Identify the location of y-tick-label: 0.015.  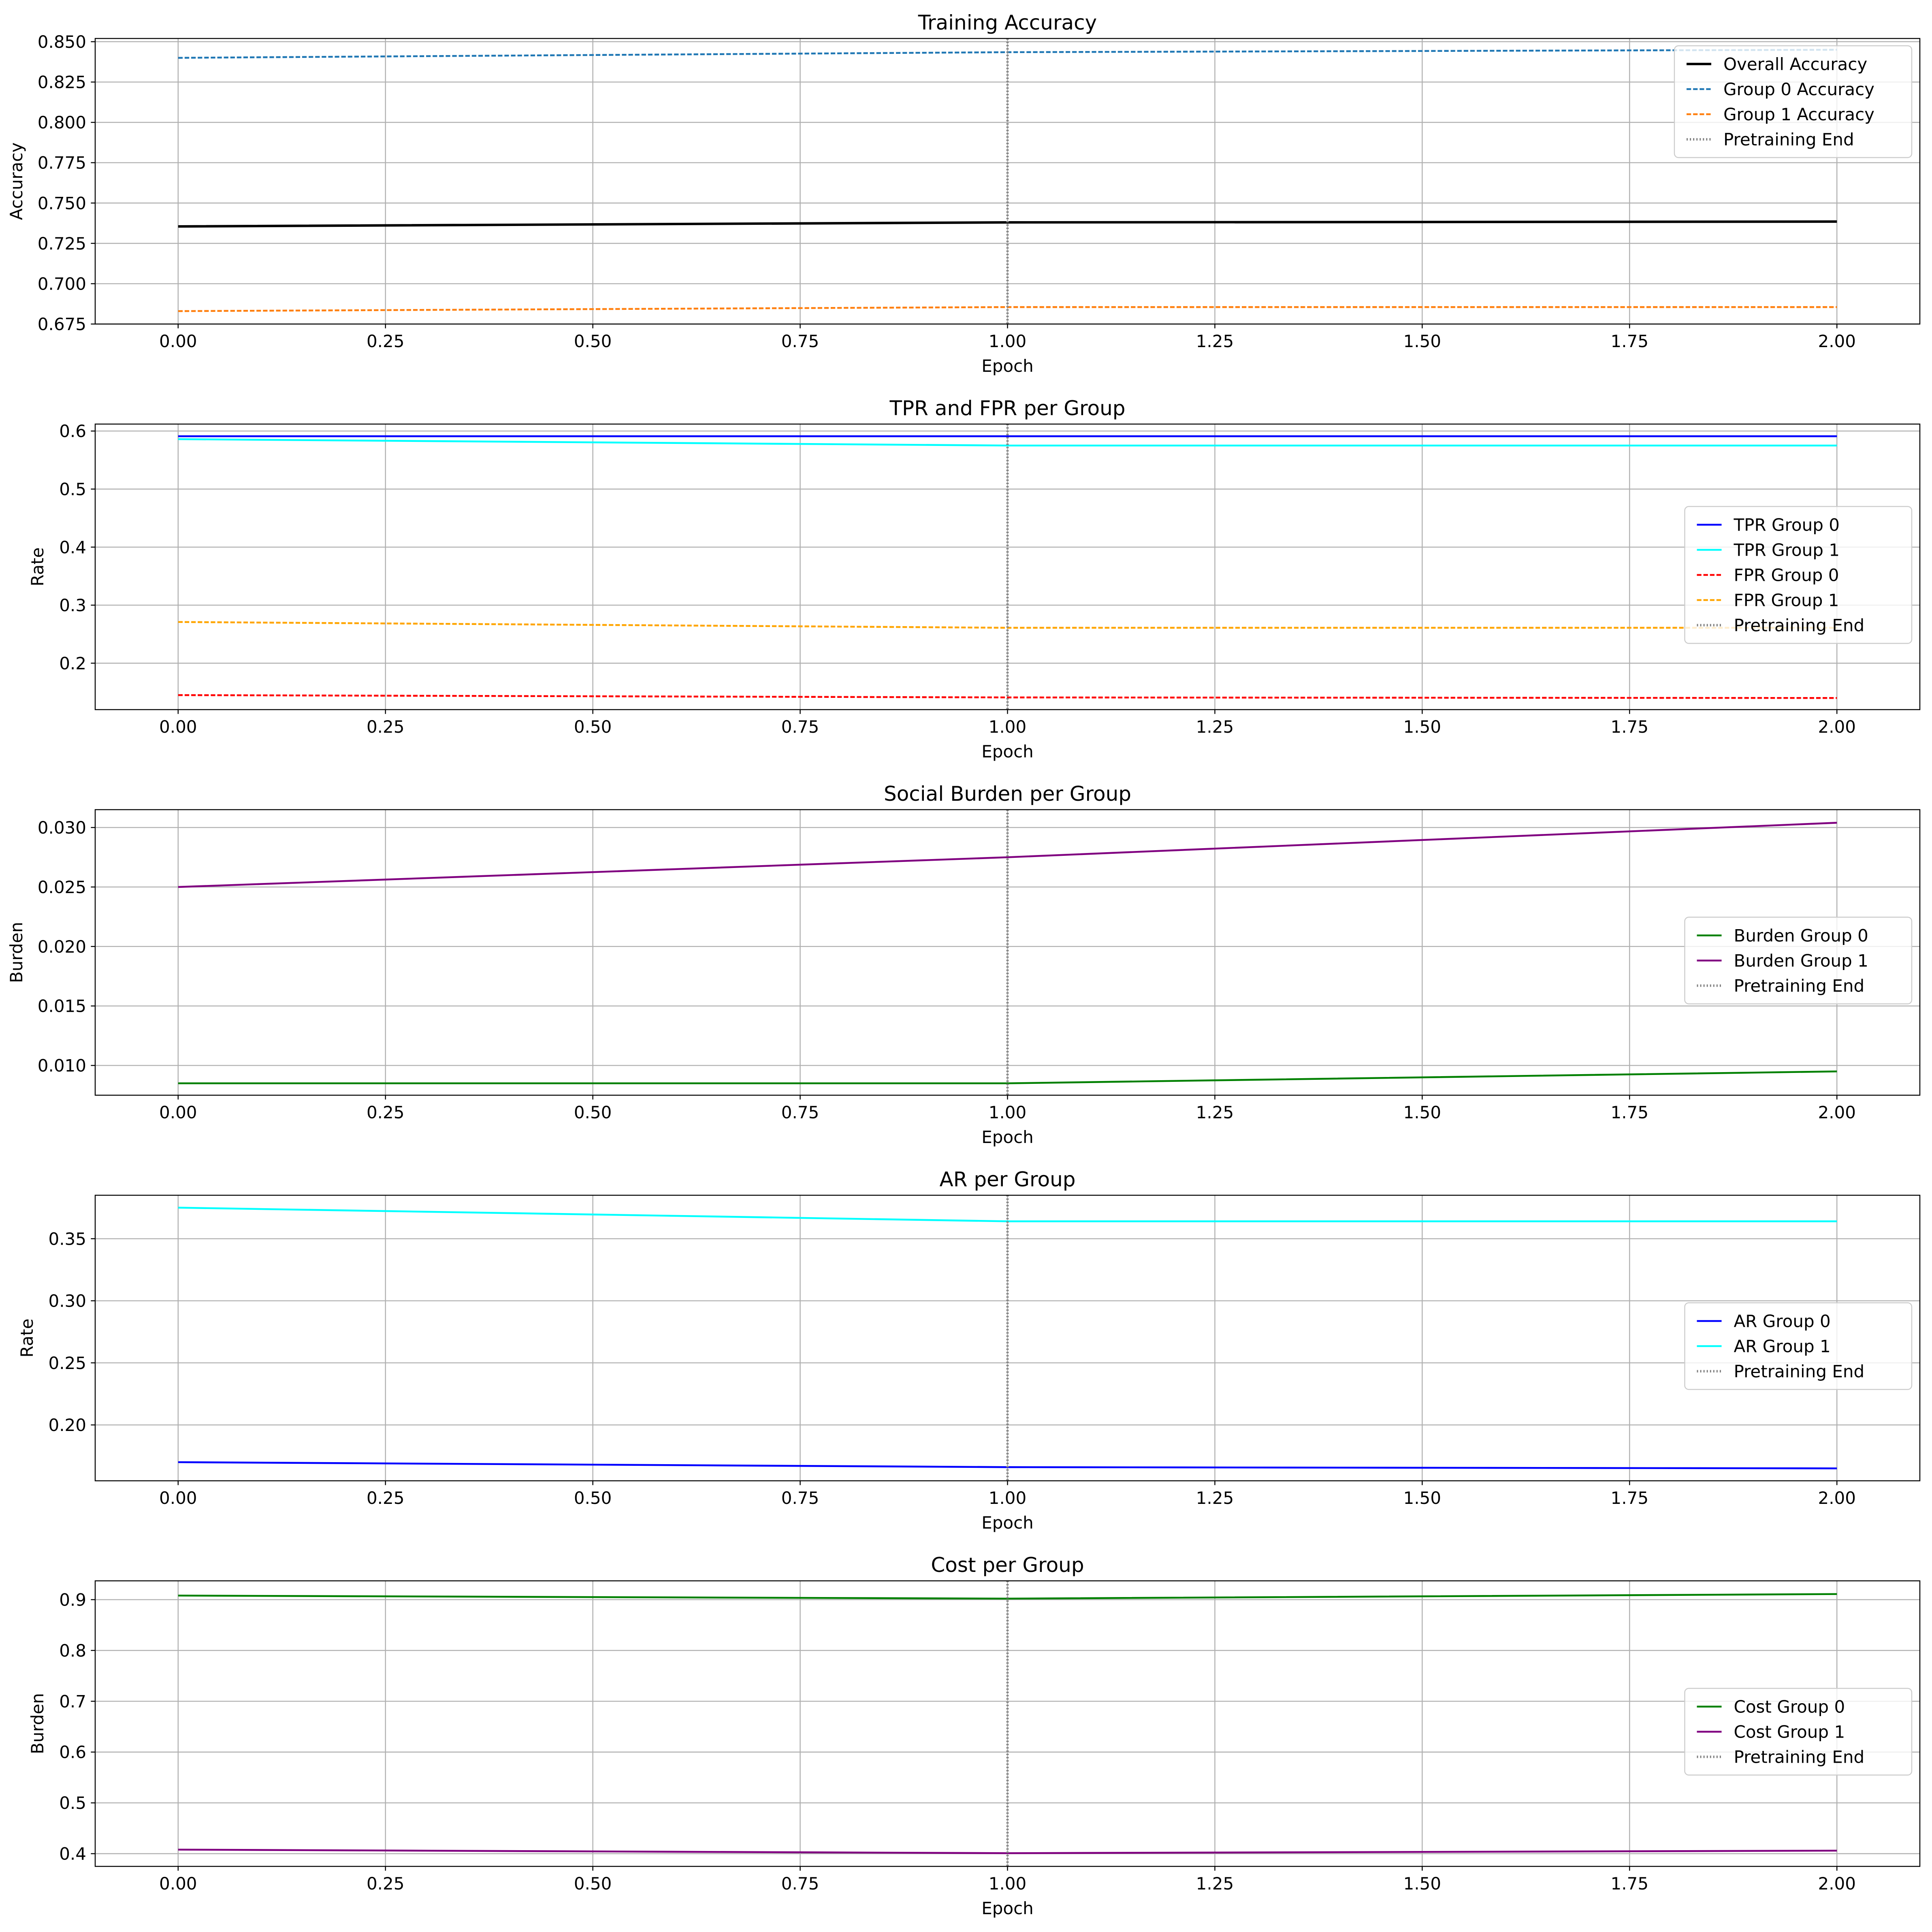
(62, 1006).